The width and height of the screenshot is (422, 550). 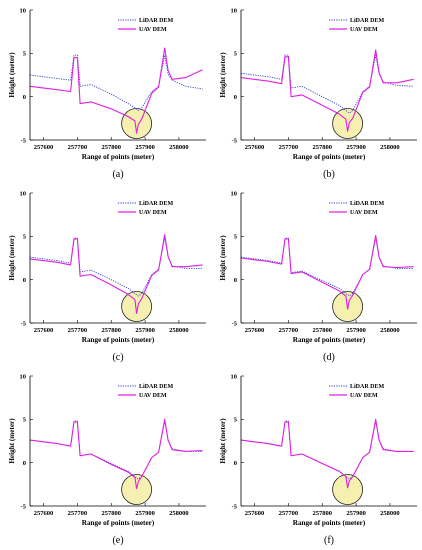 I want to click on panel-caption: (c), so click(x=117, y=357).